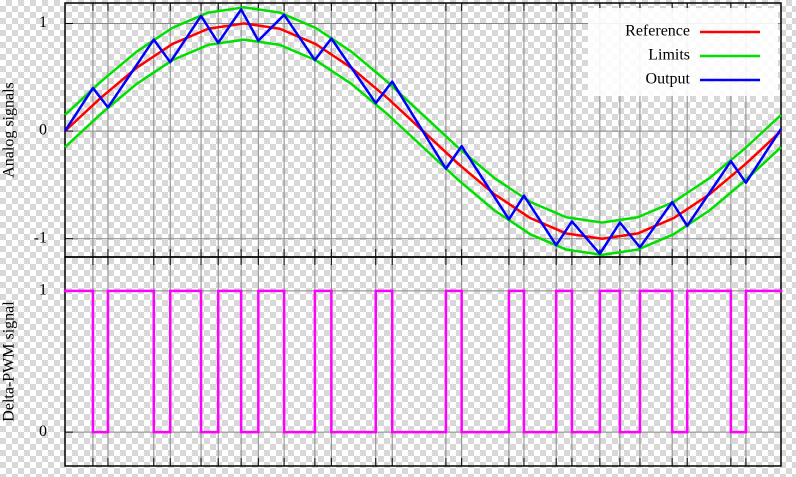 The width and height of the screenshot is (796, 477). I want to click on y-tick-label: -1, so click(40, 237).